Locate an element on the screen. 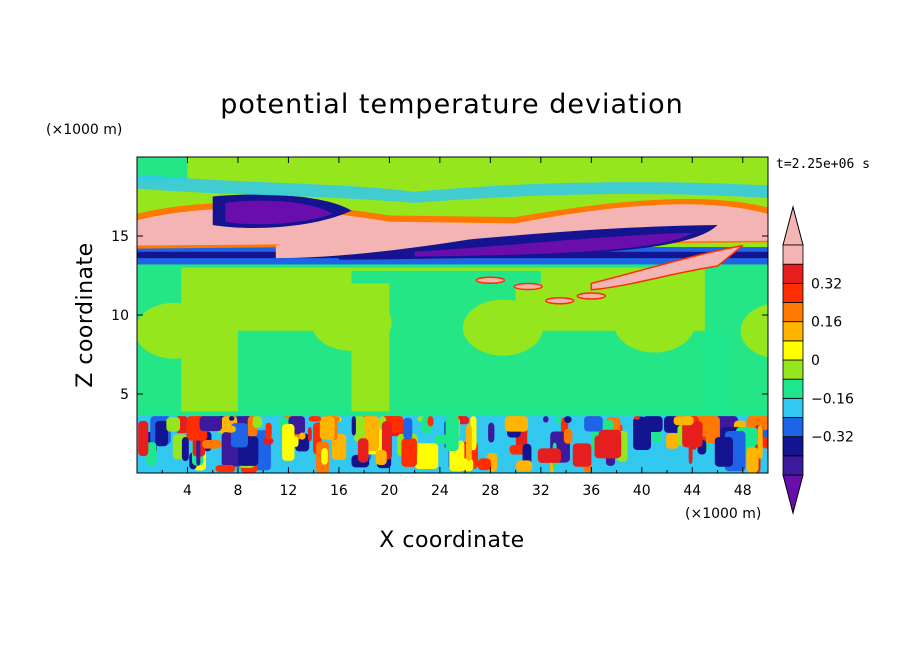 This screenshot has height=654, width=904. x-tick-label: 48 is located at coordinates (743, 491).